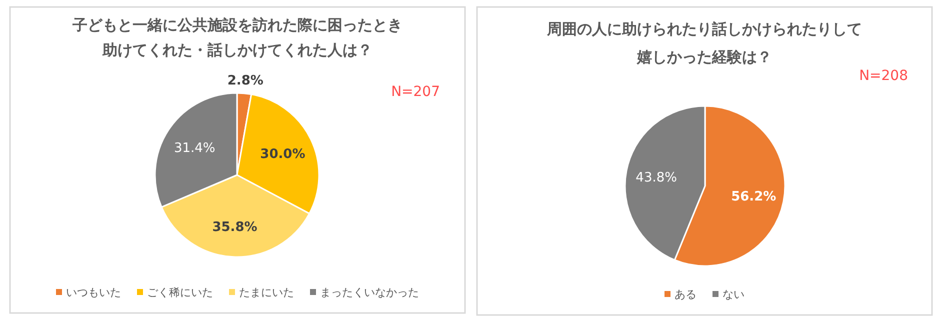 The image size is (940, 326). Describe the element at coordinates (883, 76) in the screenshot. I see `text: N=208` at that location.